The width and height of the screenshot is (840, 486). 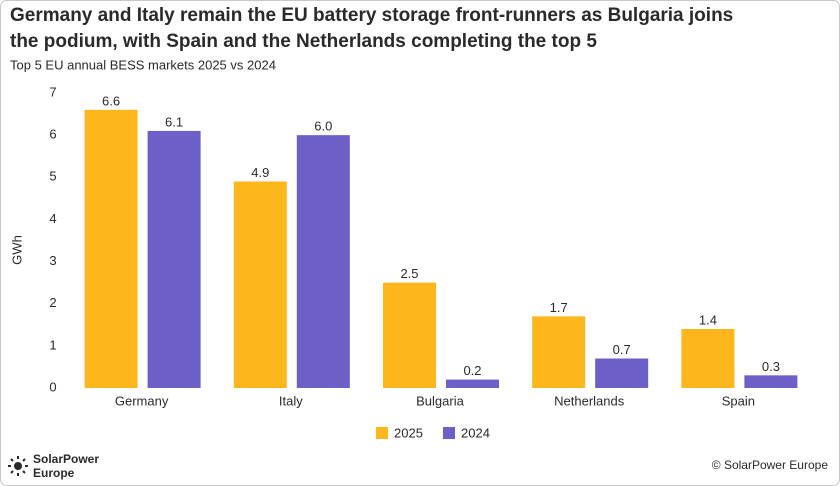 I want to click on data-label: 0.3, so click(x=771, y=366).